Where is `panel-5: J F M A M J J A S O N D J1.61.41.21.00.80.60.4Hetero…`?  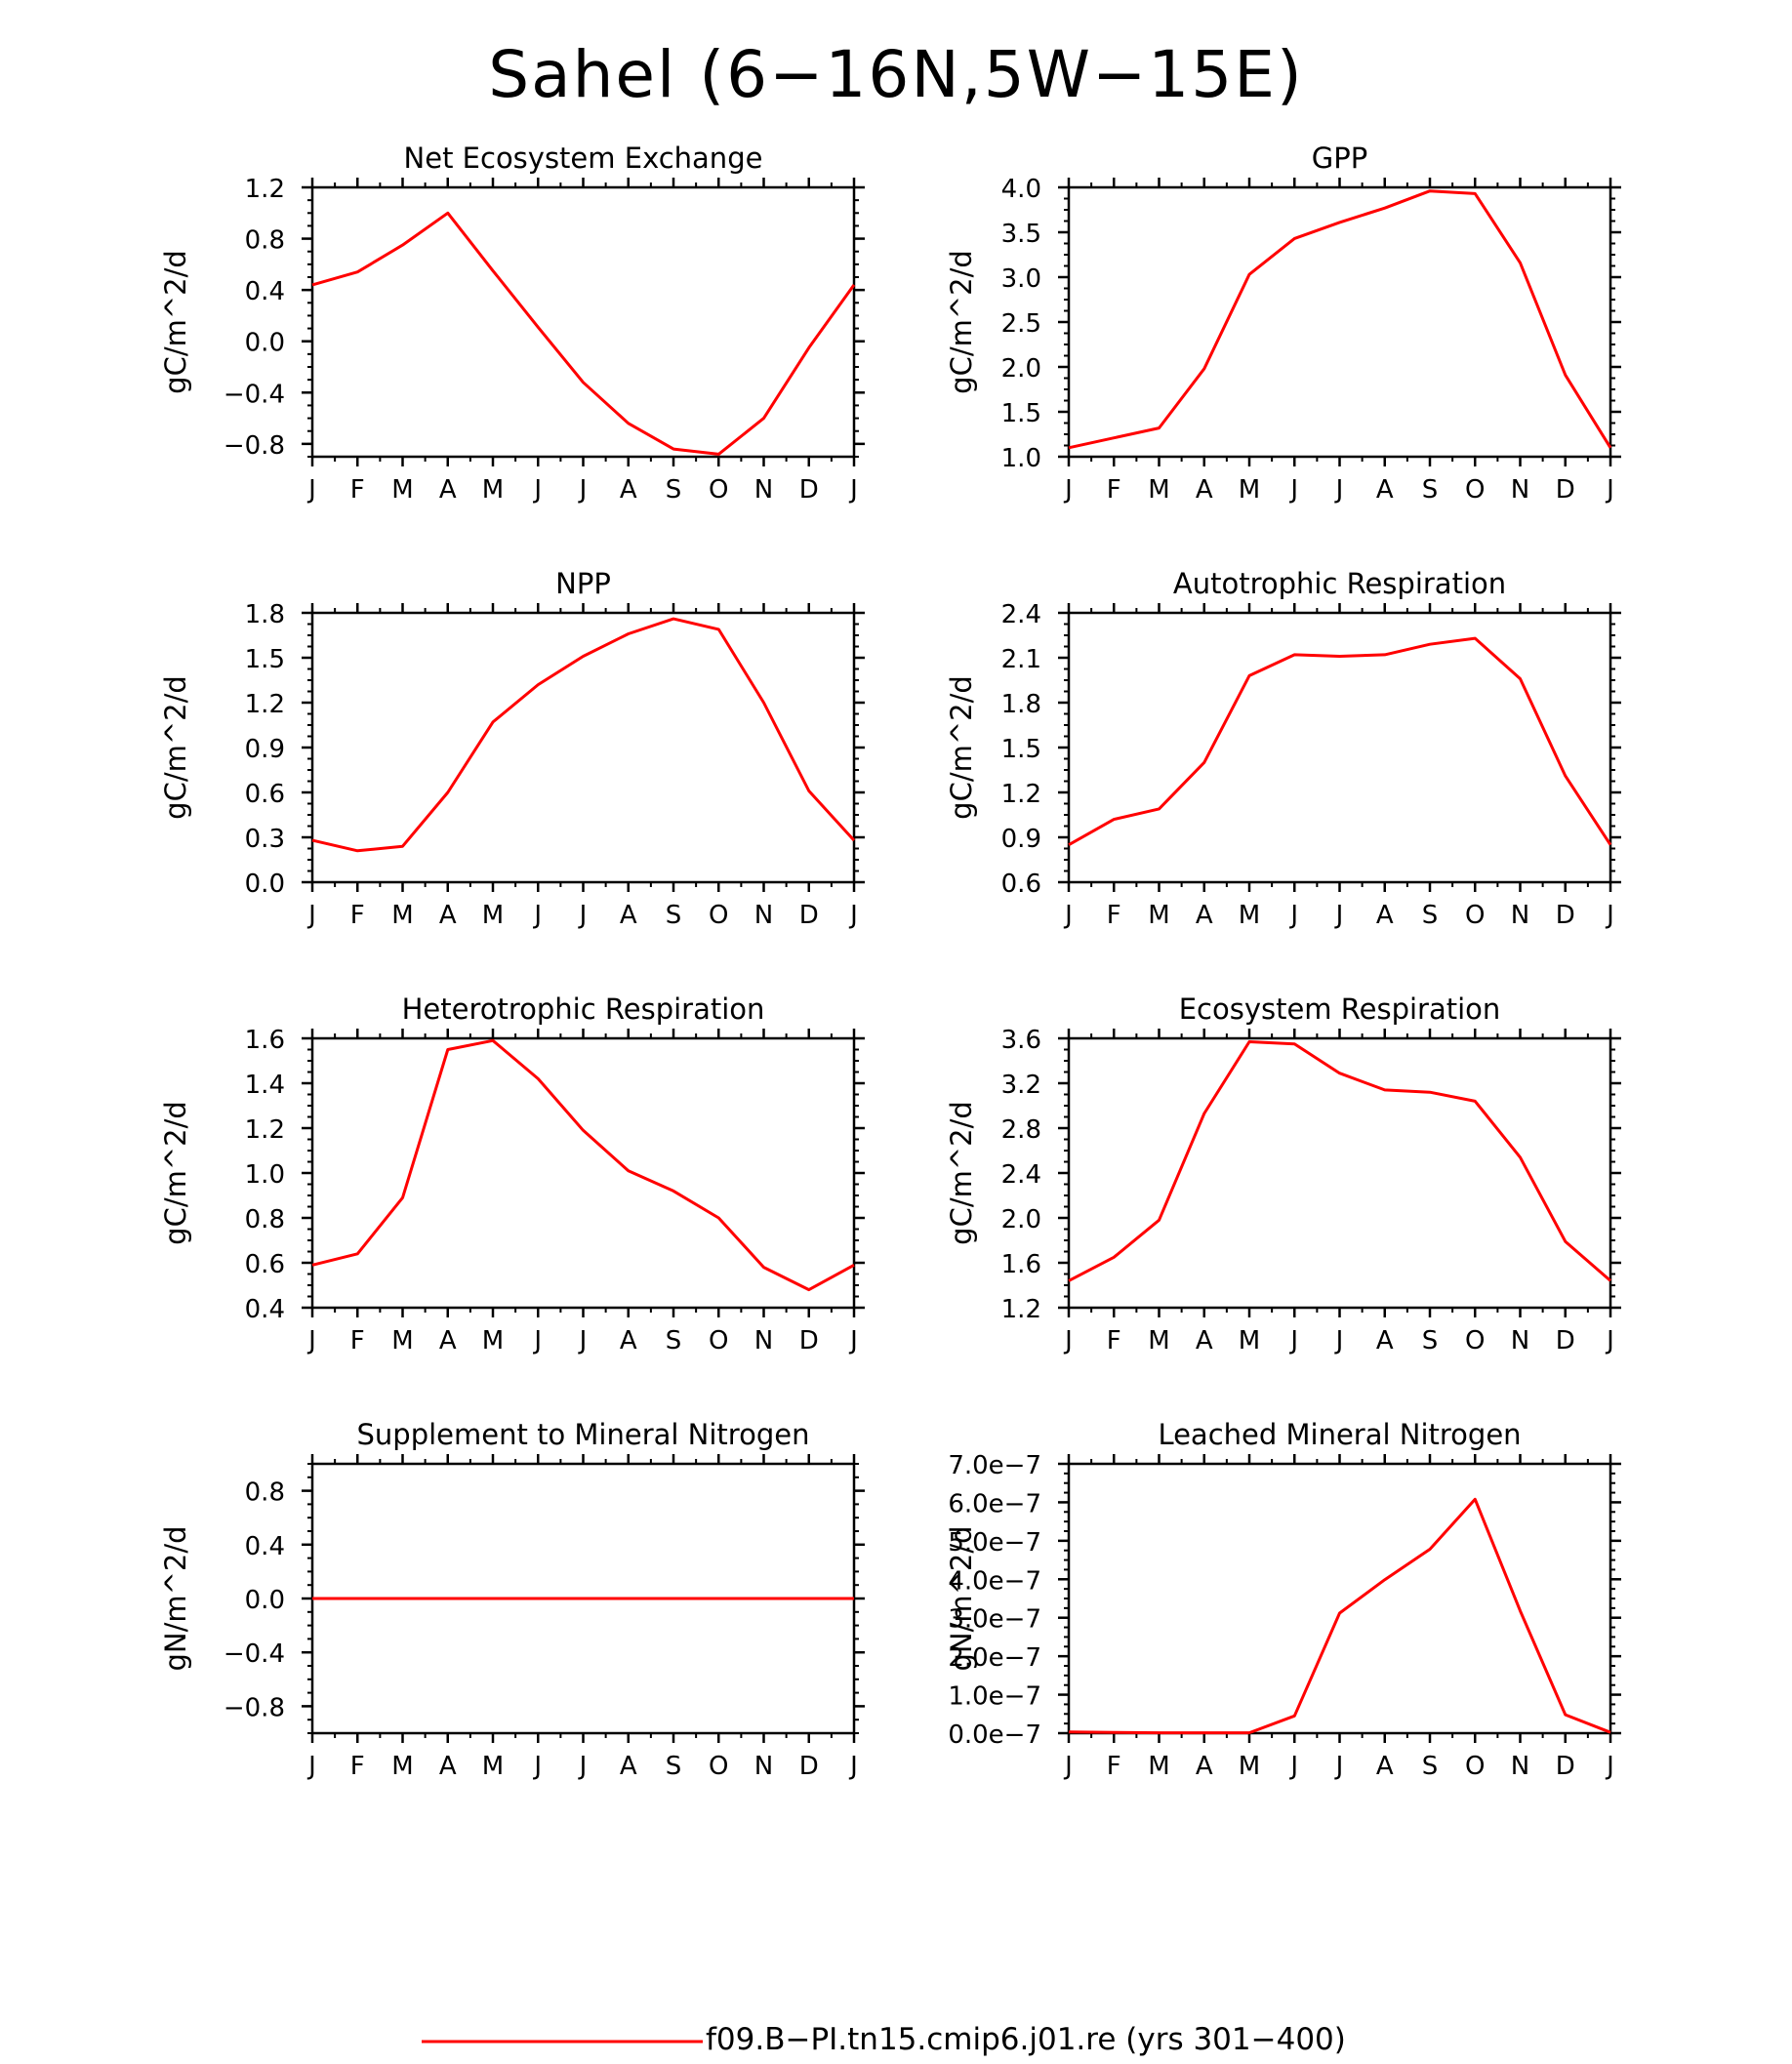 panel-5: J F M A M J J A S O N D J1.61.41.21.00.80.60.4Hetero… is located at coordinates (512, 1174).